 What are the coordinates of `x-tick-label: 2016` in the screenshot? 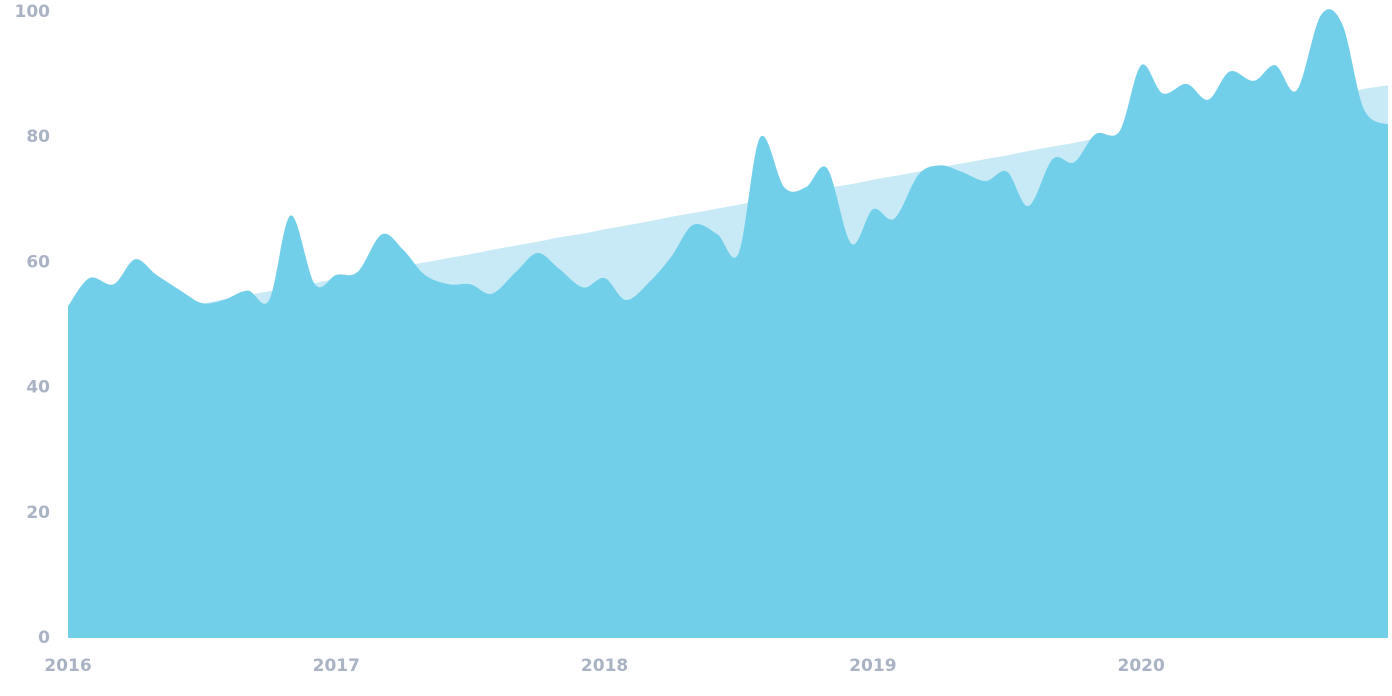 It's located at (67, 666).